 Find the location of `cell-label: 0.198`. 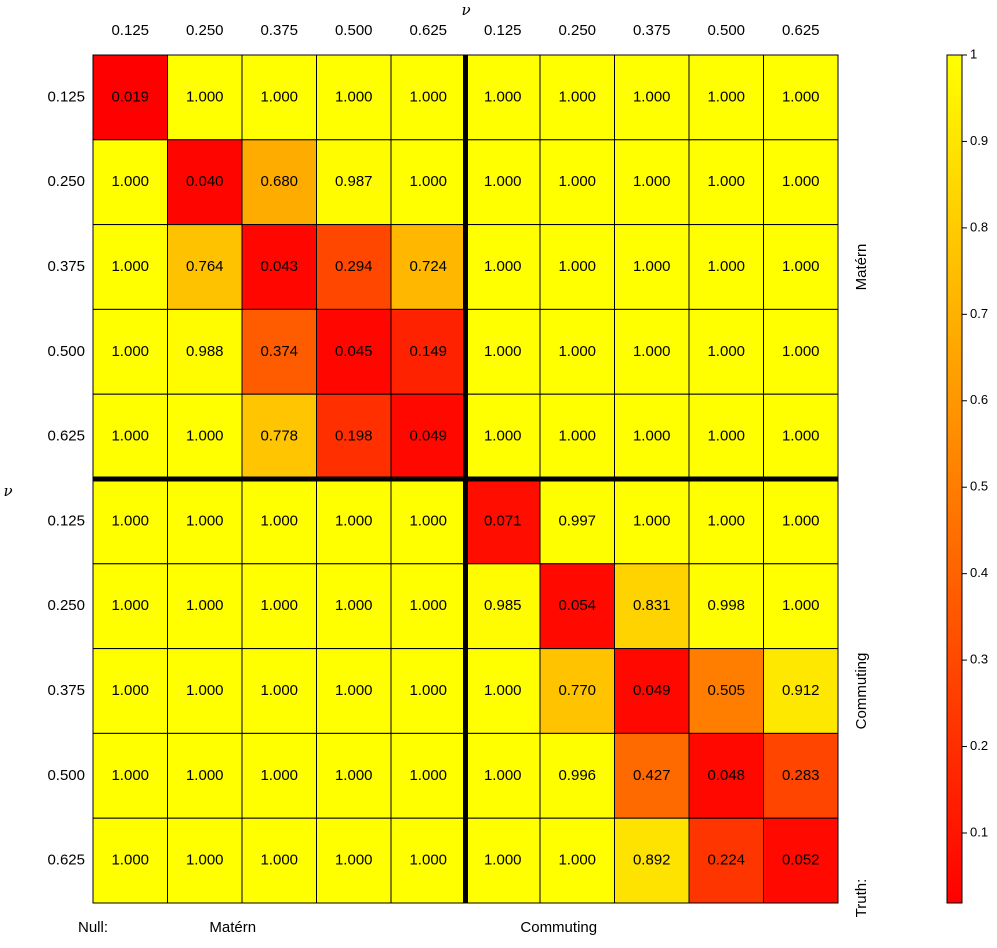

cell-label: 0.198 is located at coordinates (354, 436).